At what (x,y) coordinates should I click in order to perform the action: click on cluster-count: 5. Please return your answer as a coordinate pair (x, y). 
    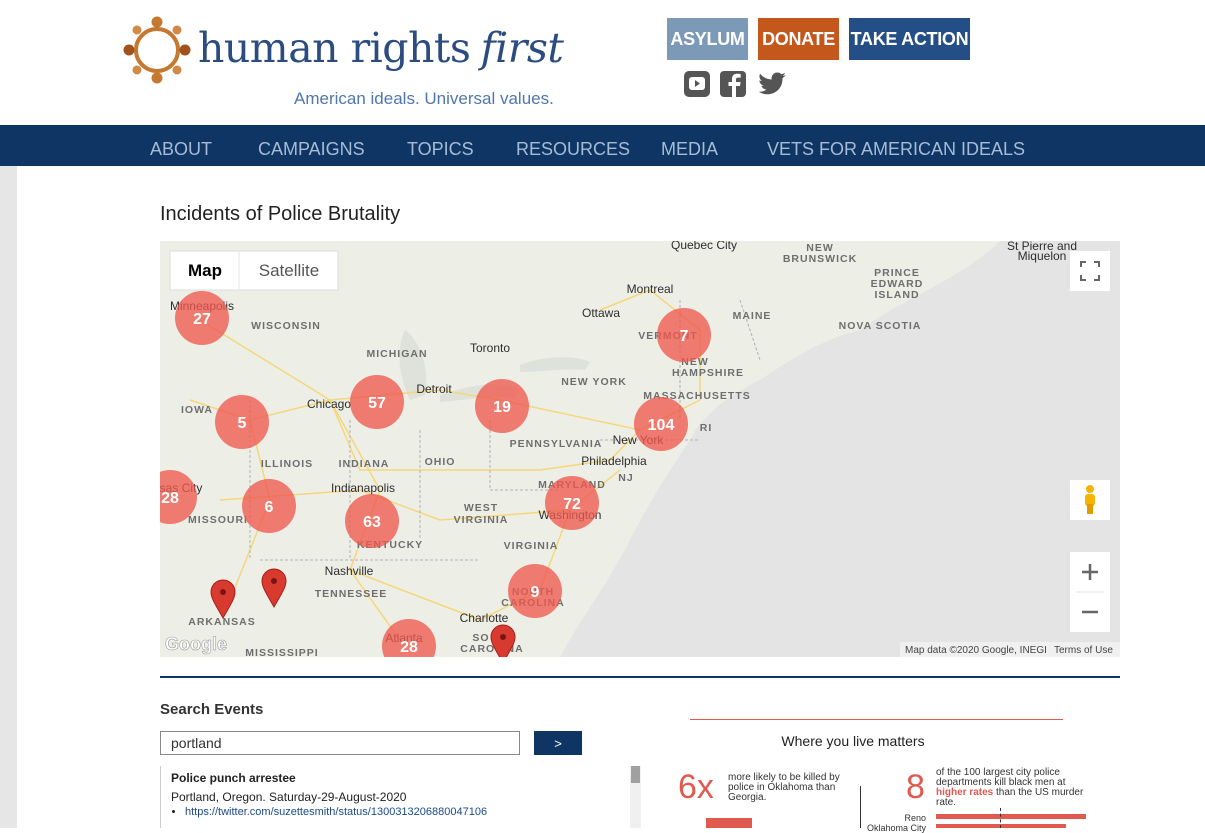
    Looking at the image, I should click on (242, 423).